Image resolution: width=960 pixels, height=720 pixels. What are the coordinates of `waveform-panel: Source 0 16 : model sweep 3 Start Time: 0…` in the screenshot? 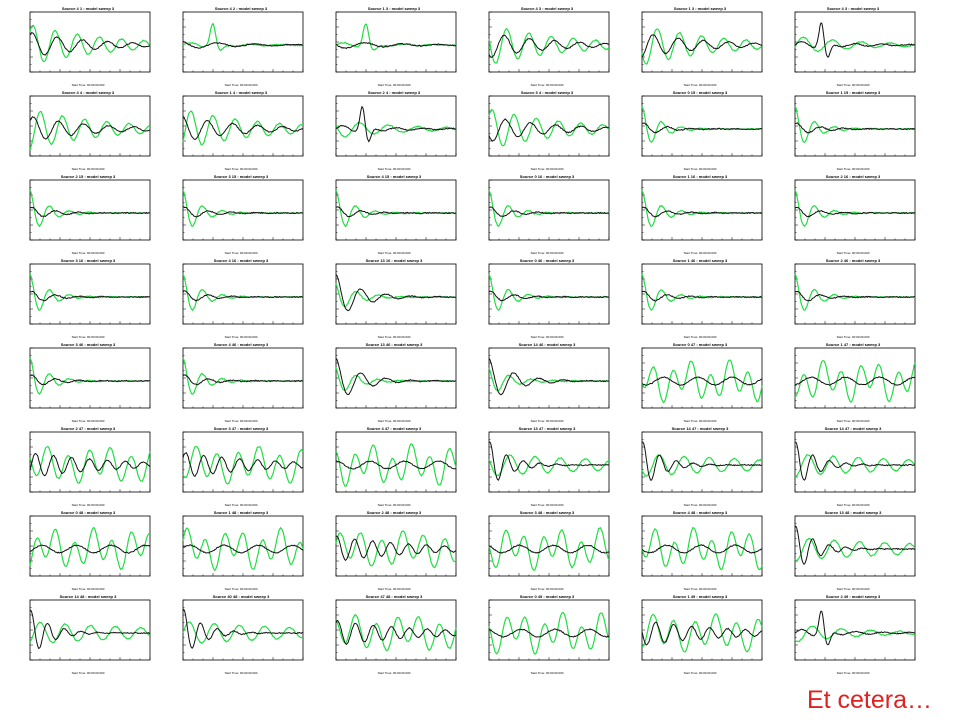 It's located at (542, 213).